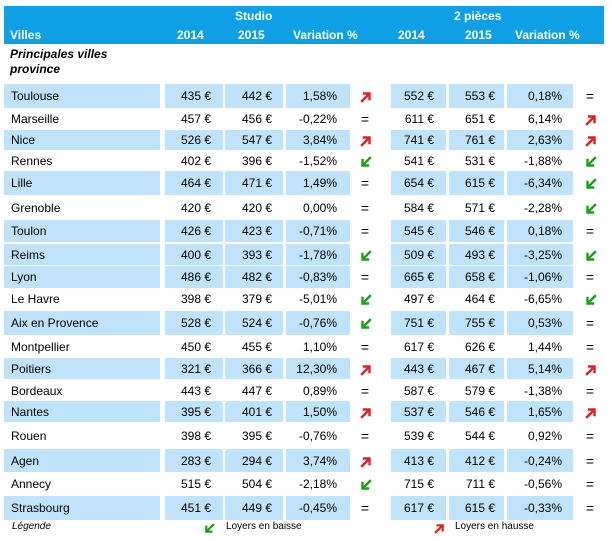  What do you see at coordinates (419, 119) in the screenshot?
I see `two-pieces-2014-value: 611 €` at bounding box center [419, 119].